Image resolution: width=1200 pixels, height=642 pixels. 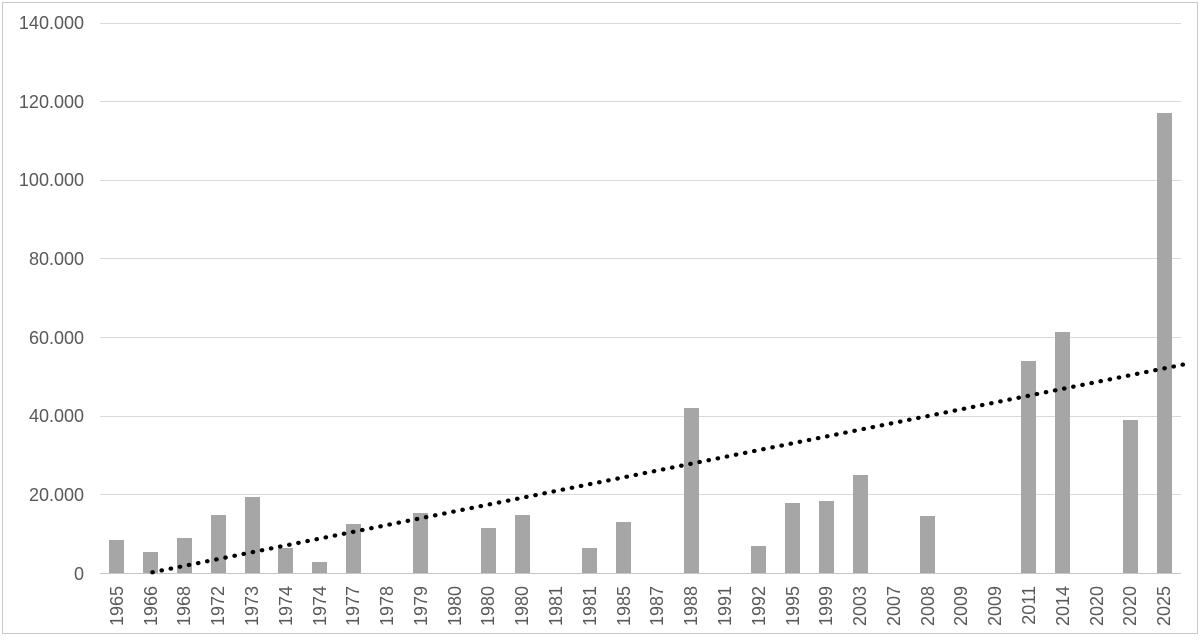 I want to click on x-axis-line, so click(x=640, y=573).